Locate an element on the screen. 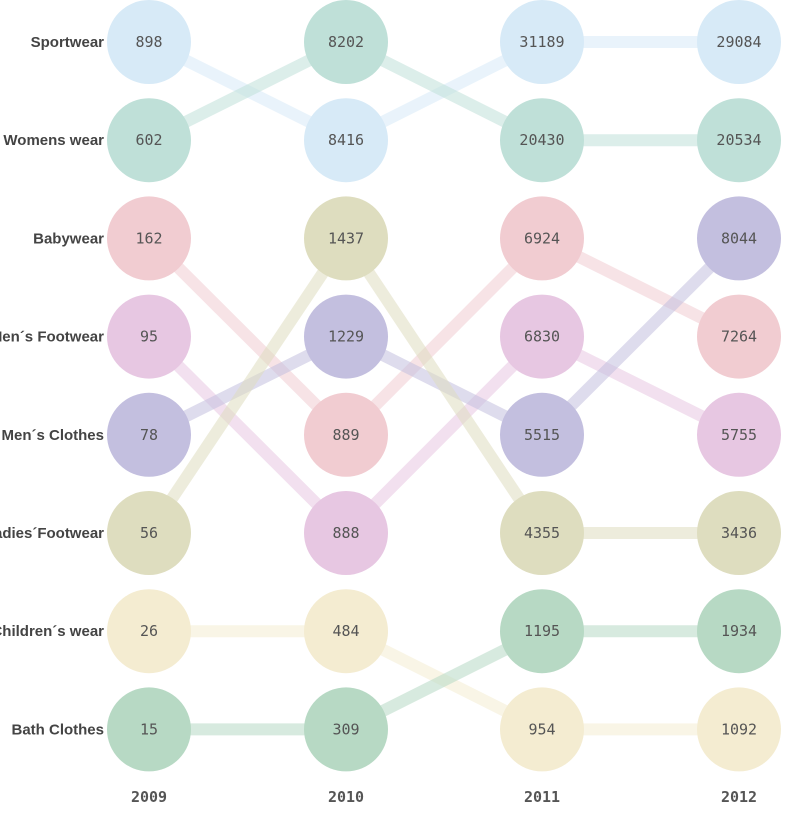 Image resolution: width=805 pixels, height=821 pixels. bubble-babywear-2010 is located at coordinates (346, 434).